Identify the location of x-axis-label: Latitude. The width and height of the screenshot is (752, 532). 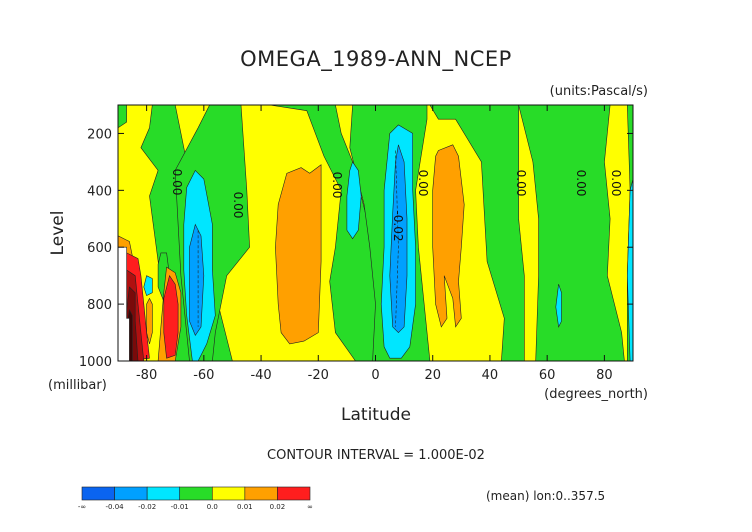
(376, 415).